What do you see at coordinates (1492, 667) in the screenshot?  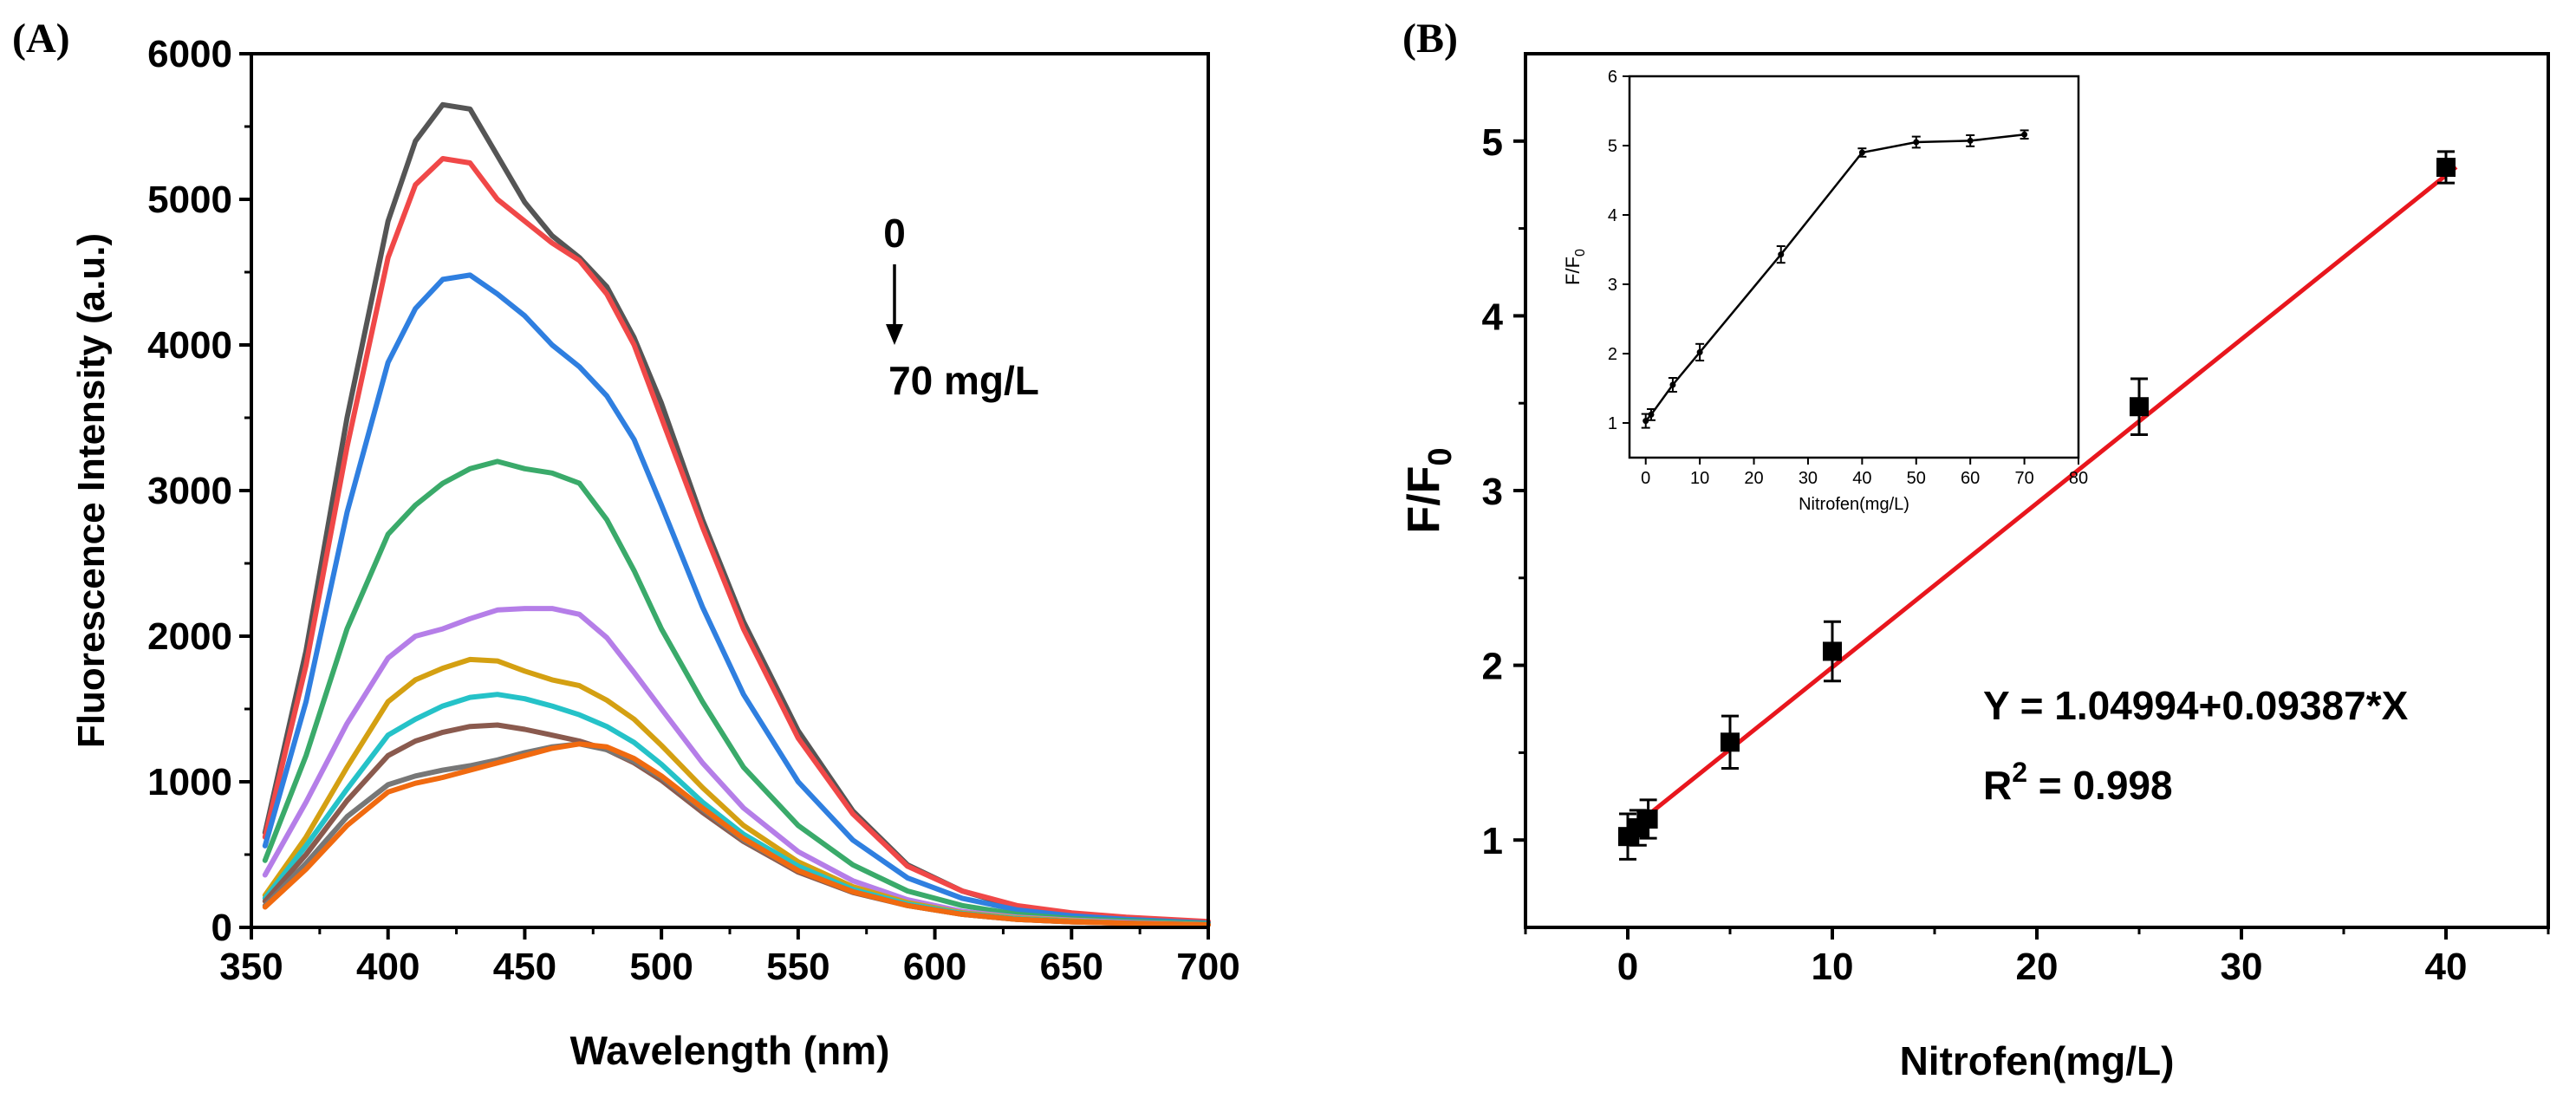 I see `y-tick-label: 2` at bounding box center [1492, 667].